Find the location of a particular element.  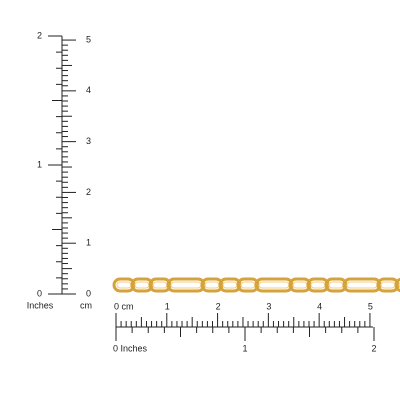

chain-link-highlight is located at coordinates (399, 285).